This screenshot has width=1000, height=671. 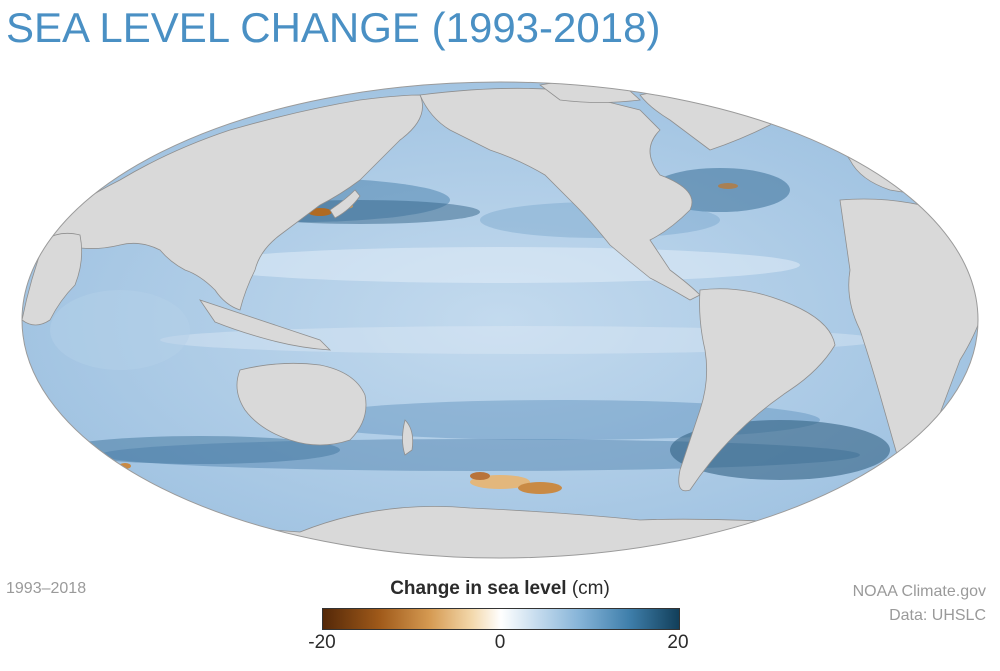 I want to click on southeast-asia, so click(x=265, y=325).